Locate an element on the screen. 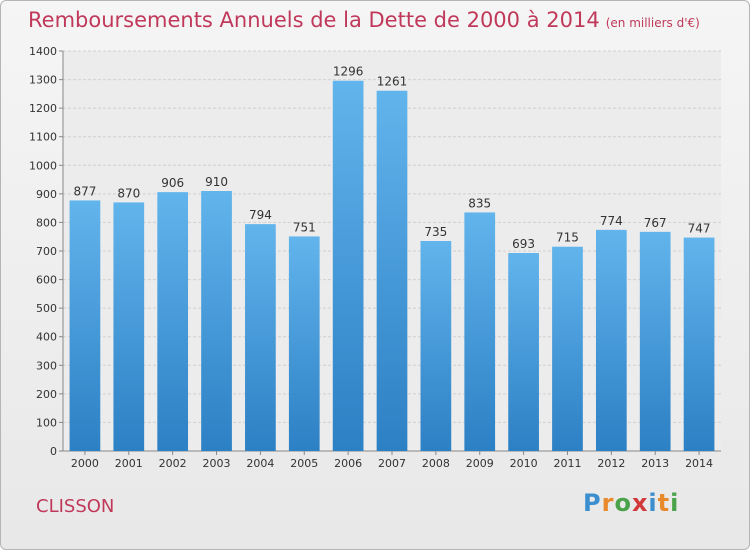  x-tick-label: 2005 is located at coordinates (304, 463).